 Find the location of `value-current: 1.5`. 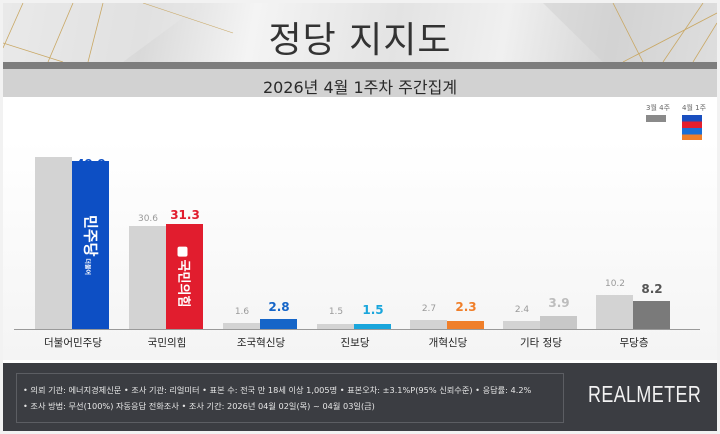

value-current: 1.5 is located at coordinates (373, 310).